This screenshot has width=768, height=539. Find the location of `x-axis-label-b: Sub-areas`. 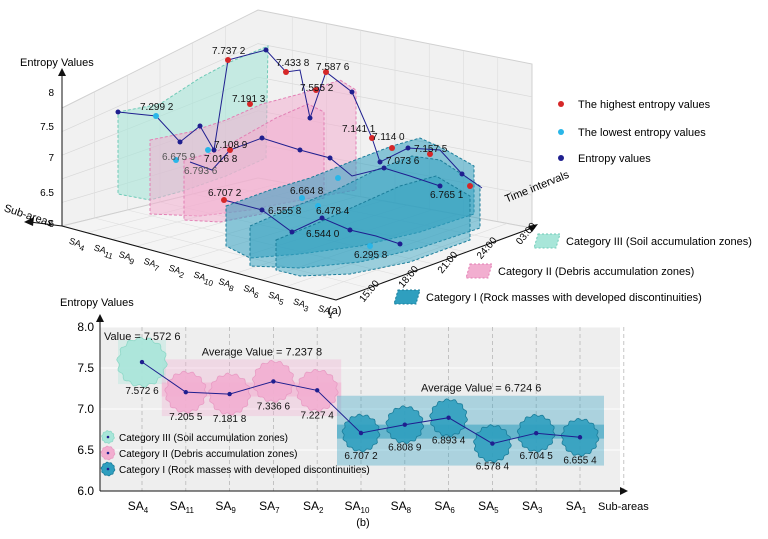

x-axis-label-b: Sub-areas is located at coordinates (623, 507).